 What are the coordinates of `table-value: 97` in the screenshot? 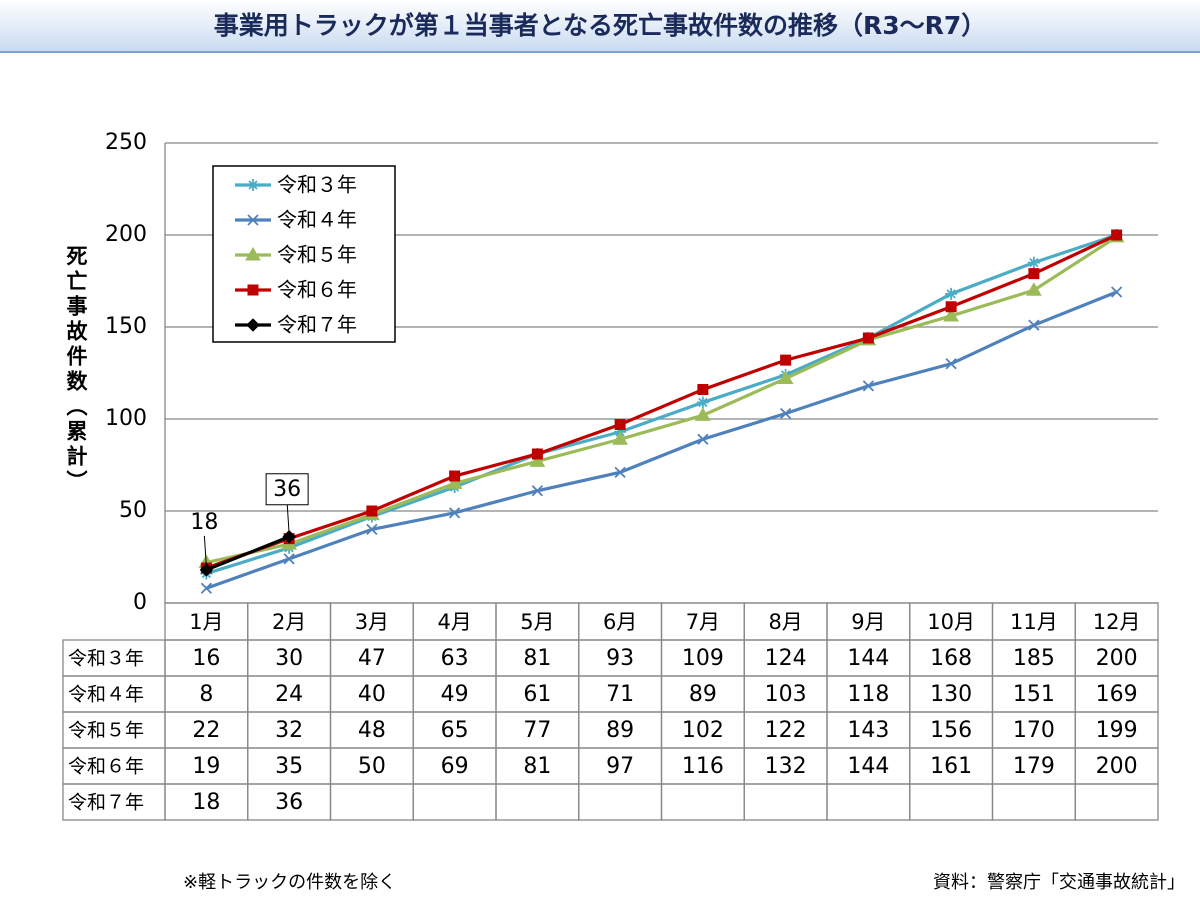 It's located at (620, 766).